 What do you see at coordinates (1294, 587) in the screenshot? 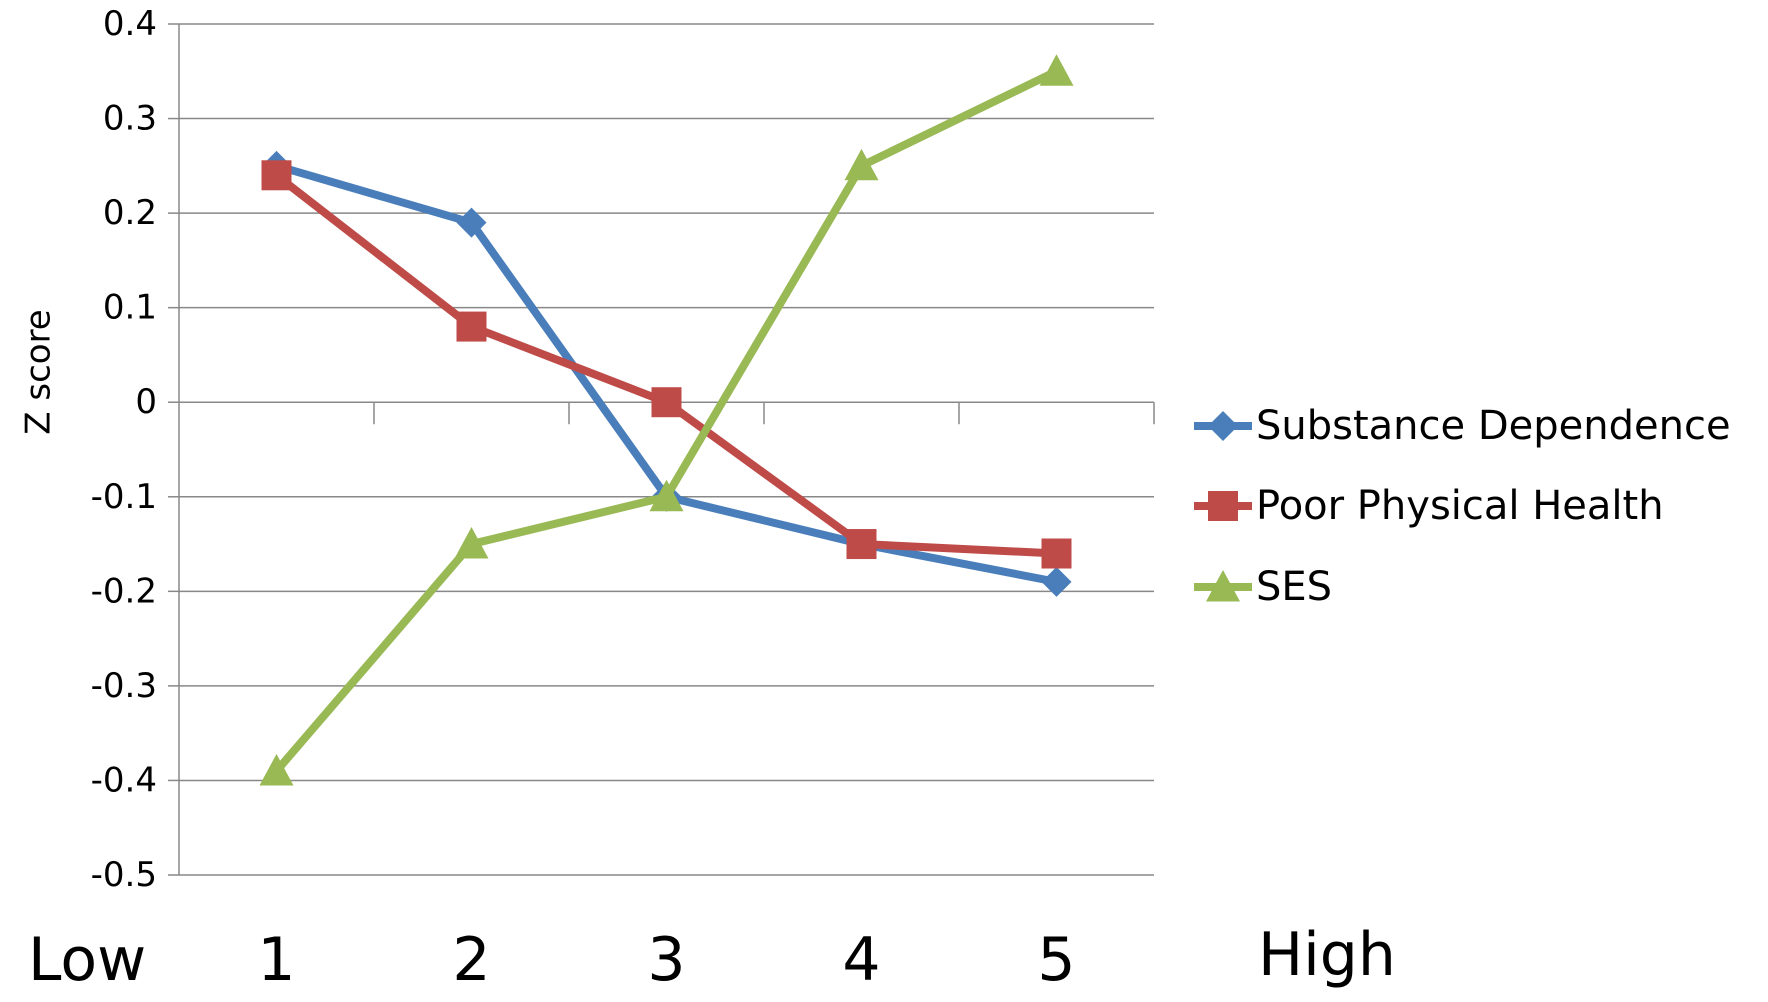
I see `legend-label: SES` at bounding box center [1294, 587].